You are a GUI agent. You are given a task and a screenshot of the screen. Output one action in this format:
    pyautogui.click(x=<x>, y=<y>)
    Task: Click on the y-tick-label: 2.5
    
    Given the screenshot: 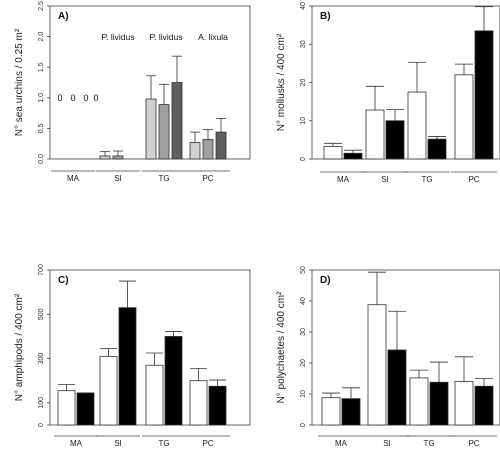 What is the action you would take?
    pyautogui.click(x=41, y=6)
    